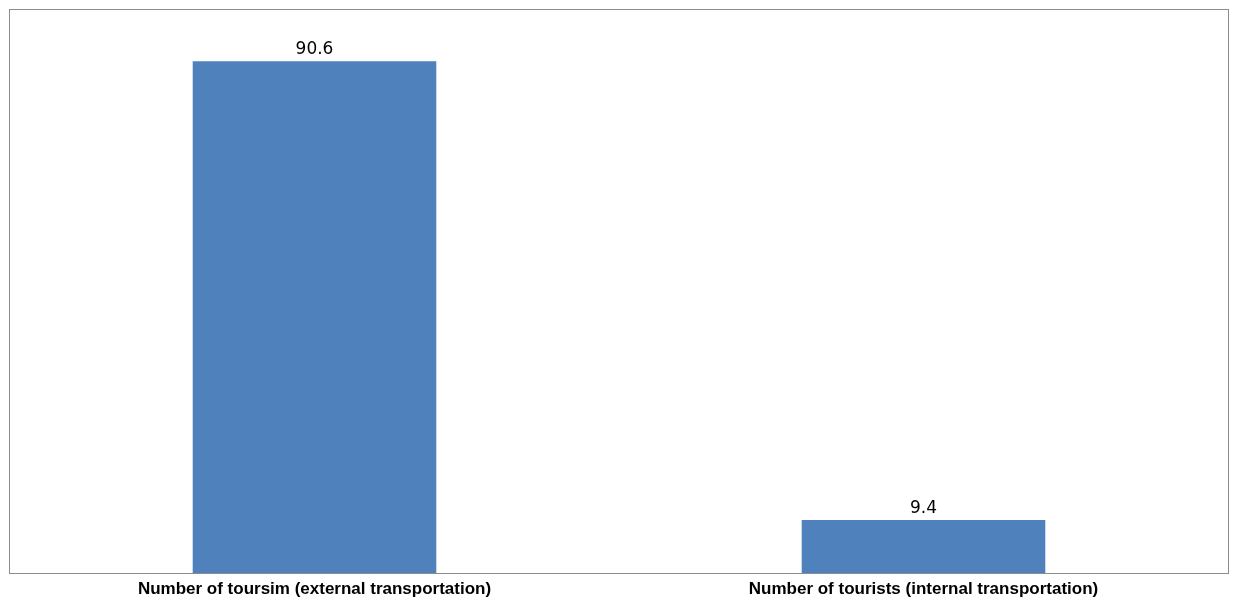 The height and width of the screenshot is (613, 1238). I want to click on data-label: 90.6, so click(314, 48).